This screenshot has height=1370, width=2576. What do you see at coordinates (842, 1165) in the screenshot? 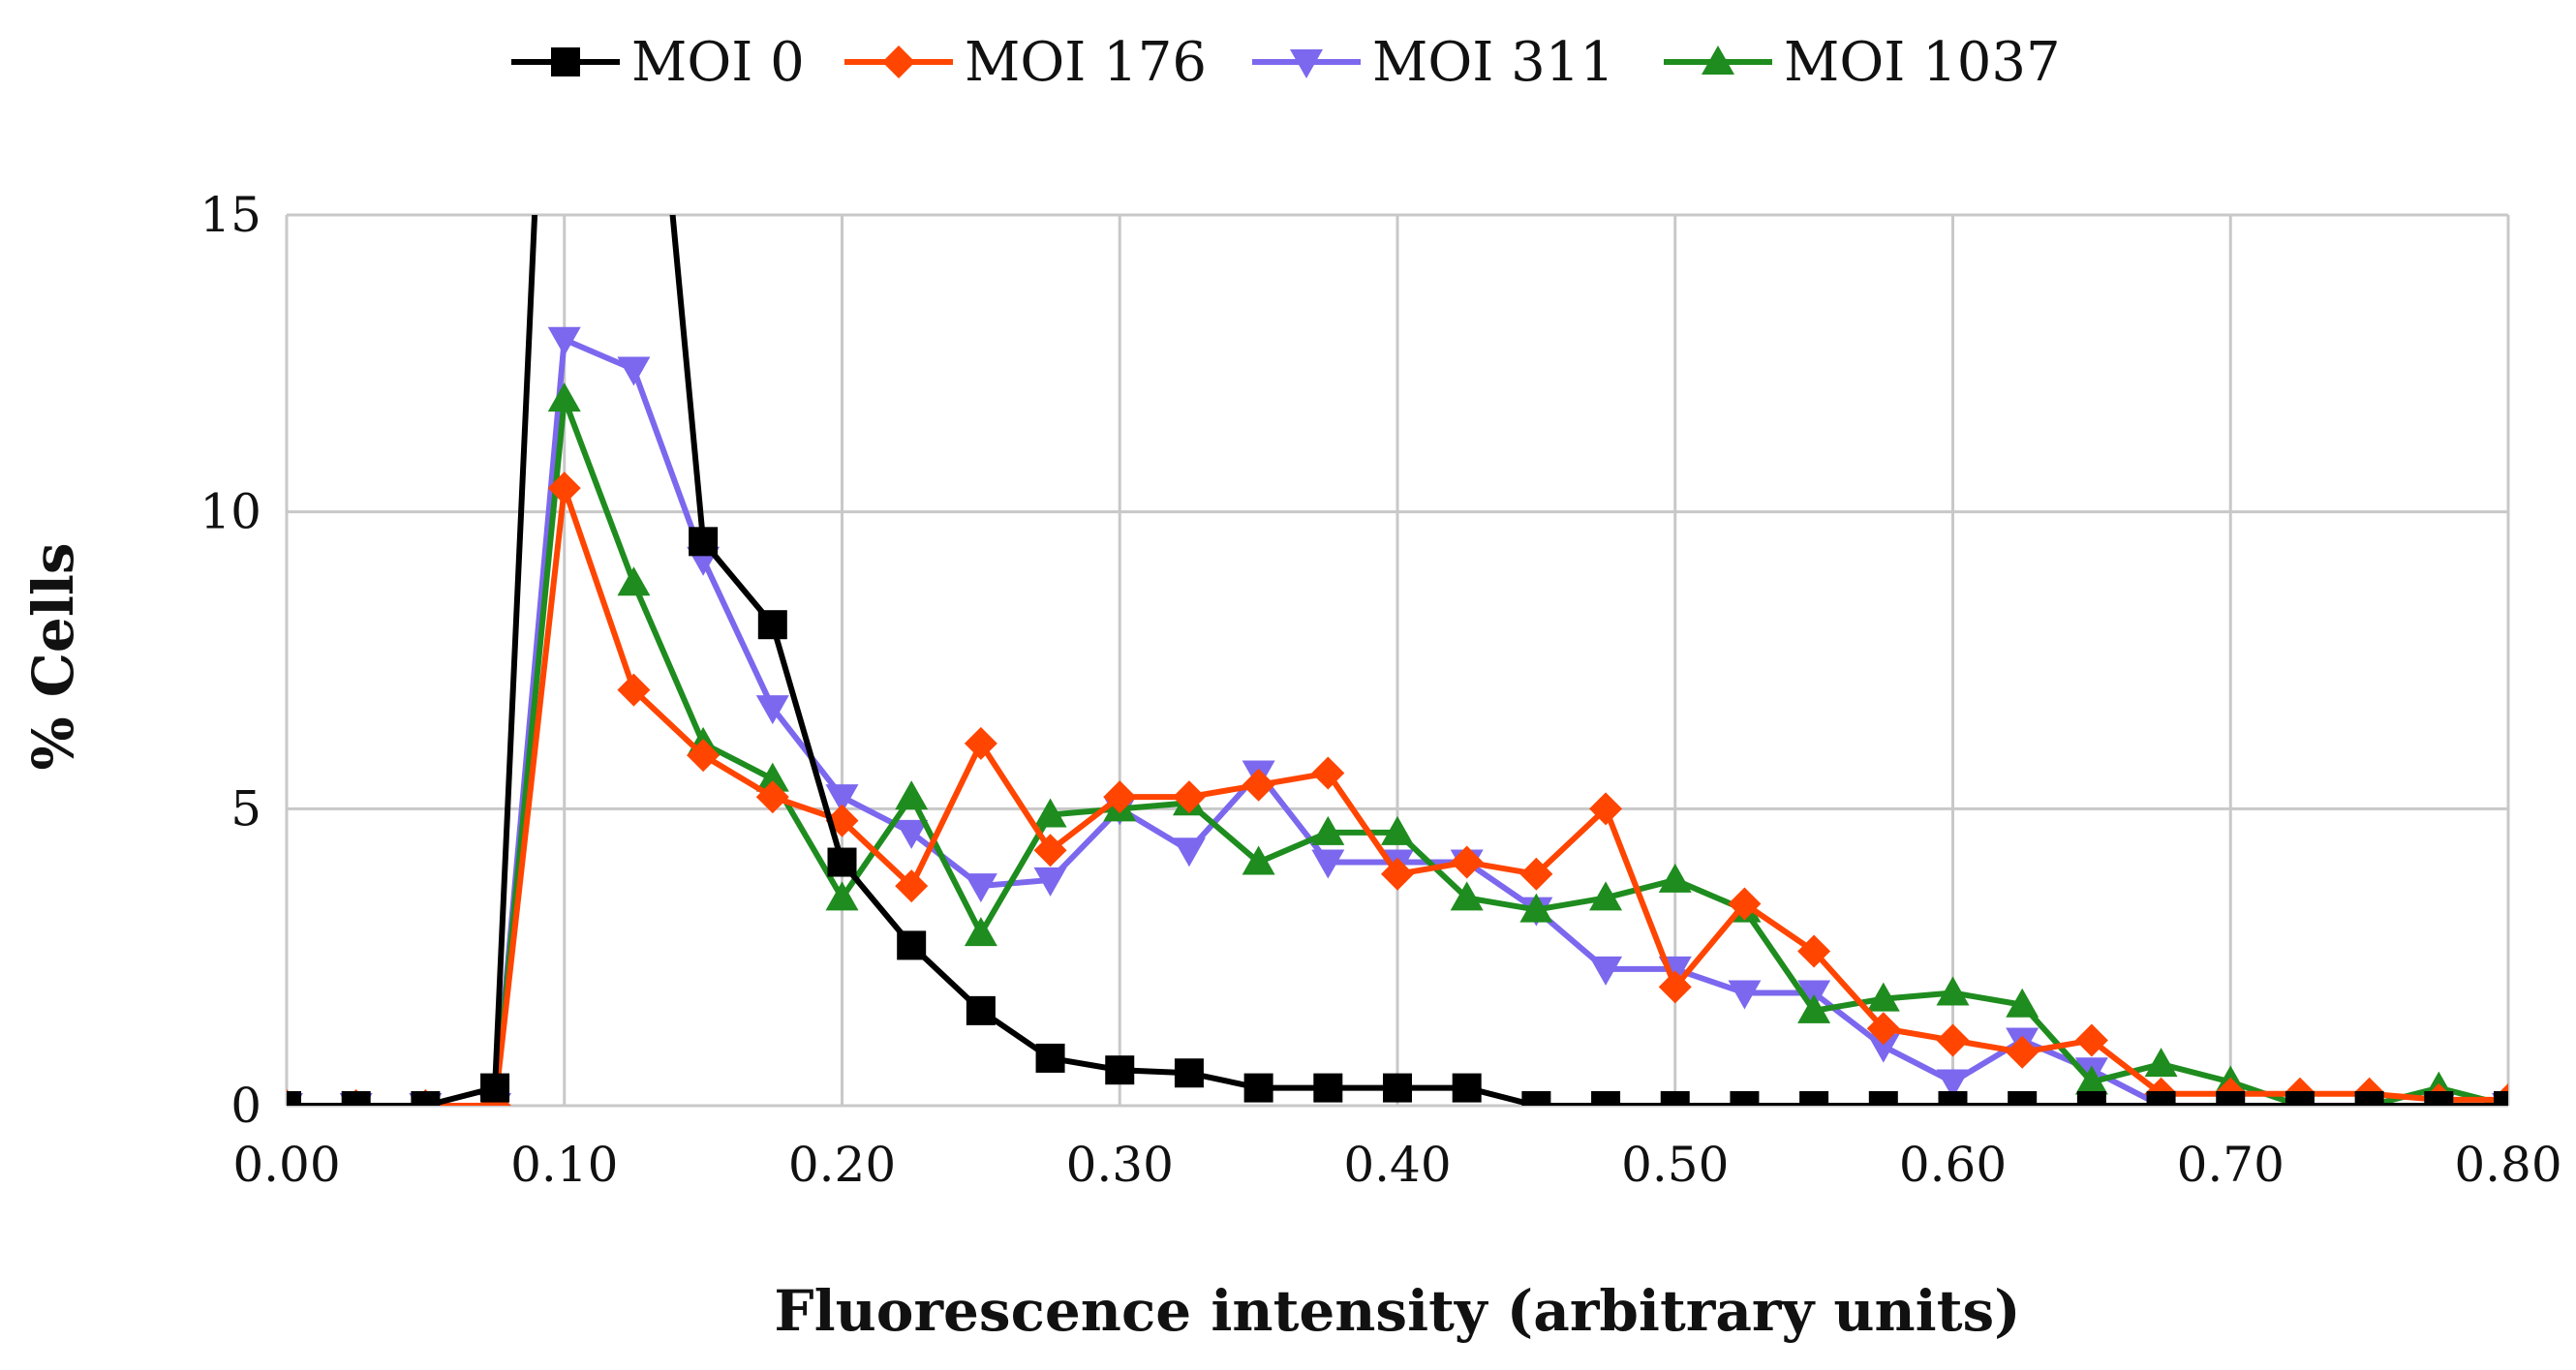
I see `x-tick-label: 0.20` at bounding box center [842, 1165].